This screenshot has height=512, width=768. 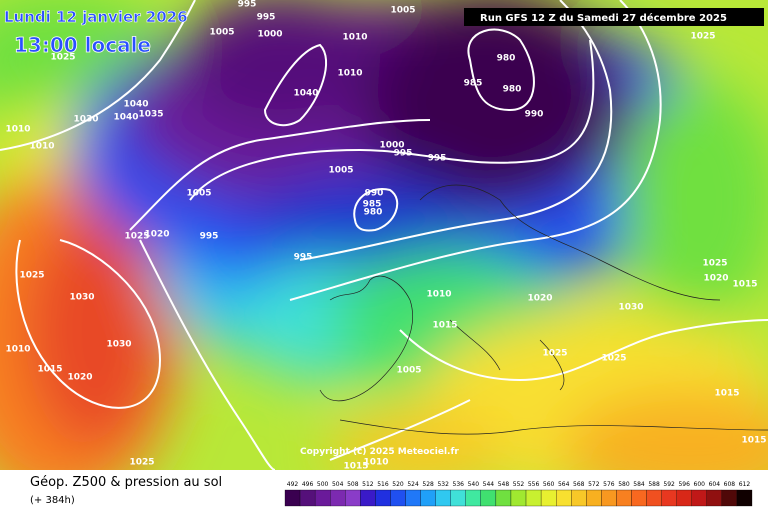 I want to click on legend-label: 540, so click(x=474, y=484).